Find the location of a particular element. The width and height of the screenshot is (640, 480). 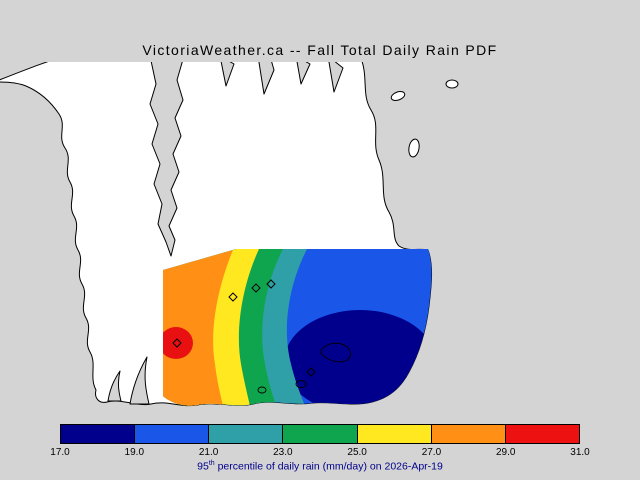

caption-number: 95 is located at coordinates (203, 466).